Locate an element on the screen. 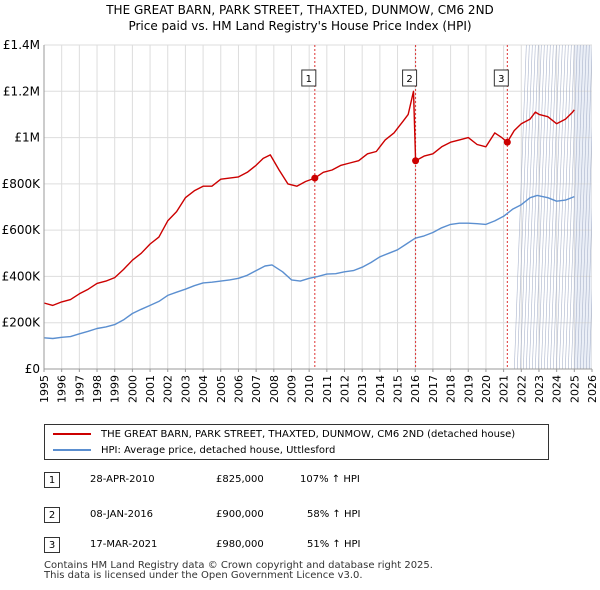 This screenshot has width=600, height=590. sale-date: 17-MAR-2021 is located at coordinates (124, 544).